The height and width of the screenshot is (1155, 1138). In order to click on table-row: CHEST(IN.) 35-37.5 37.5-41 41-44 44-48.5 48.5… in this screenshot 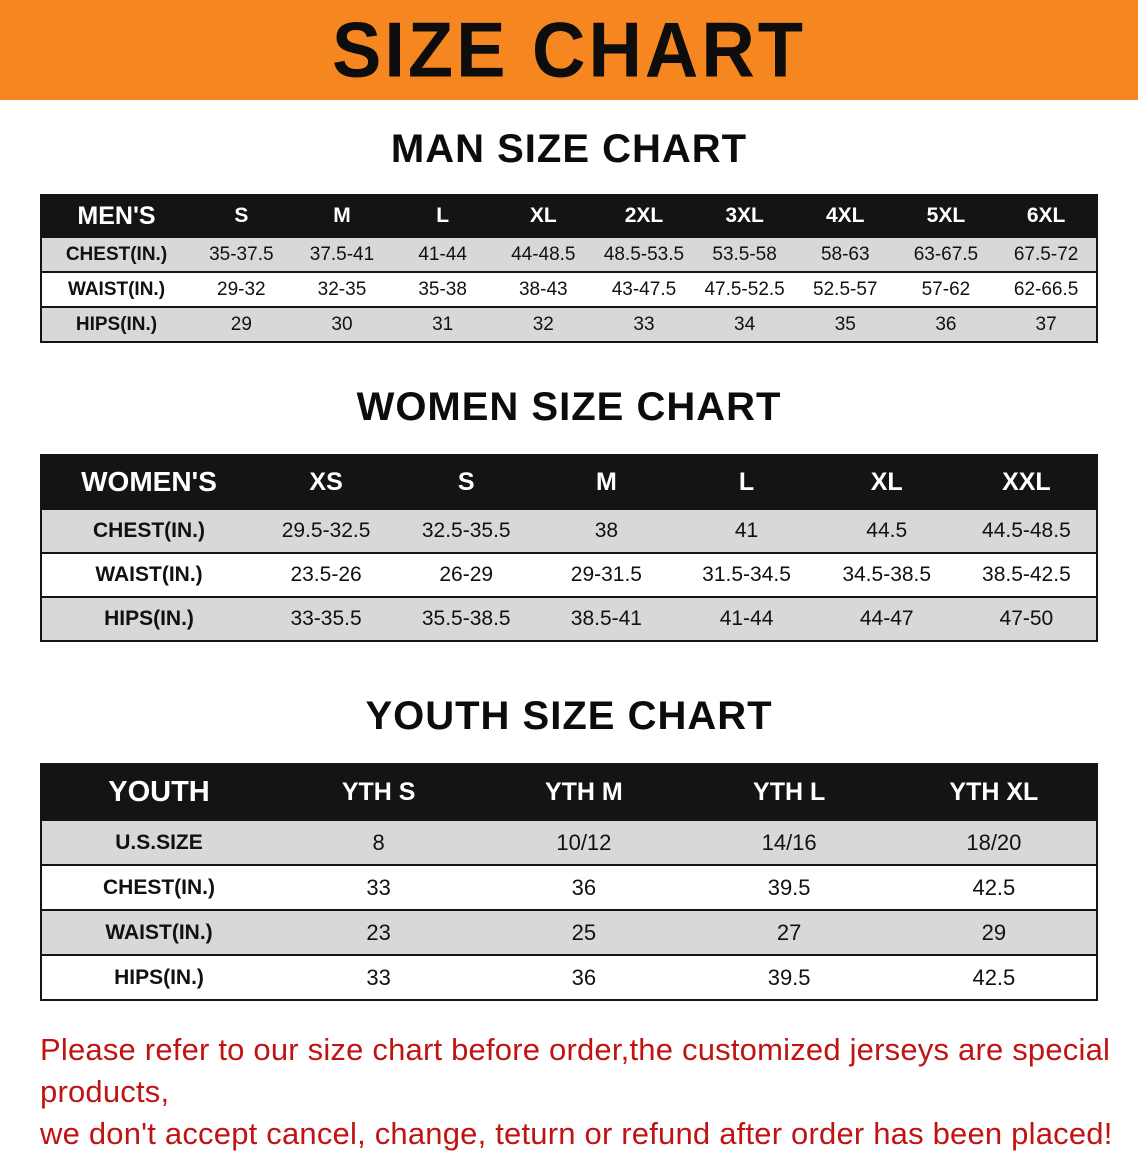, I will do `click(569, 254)`.